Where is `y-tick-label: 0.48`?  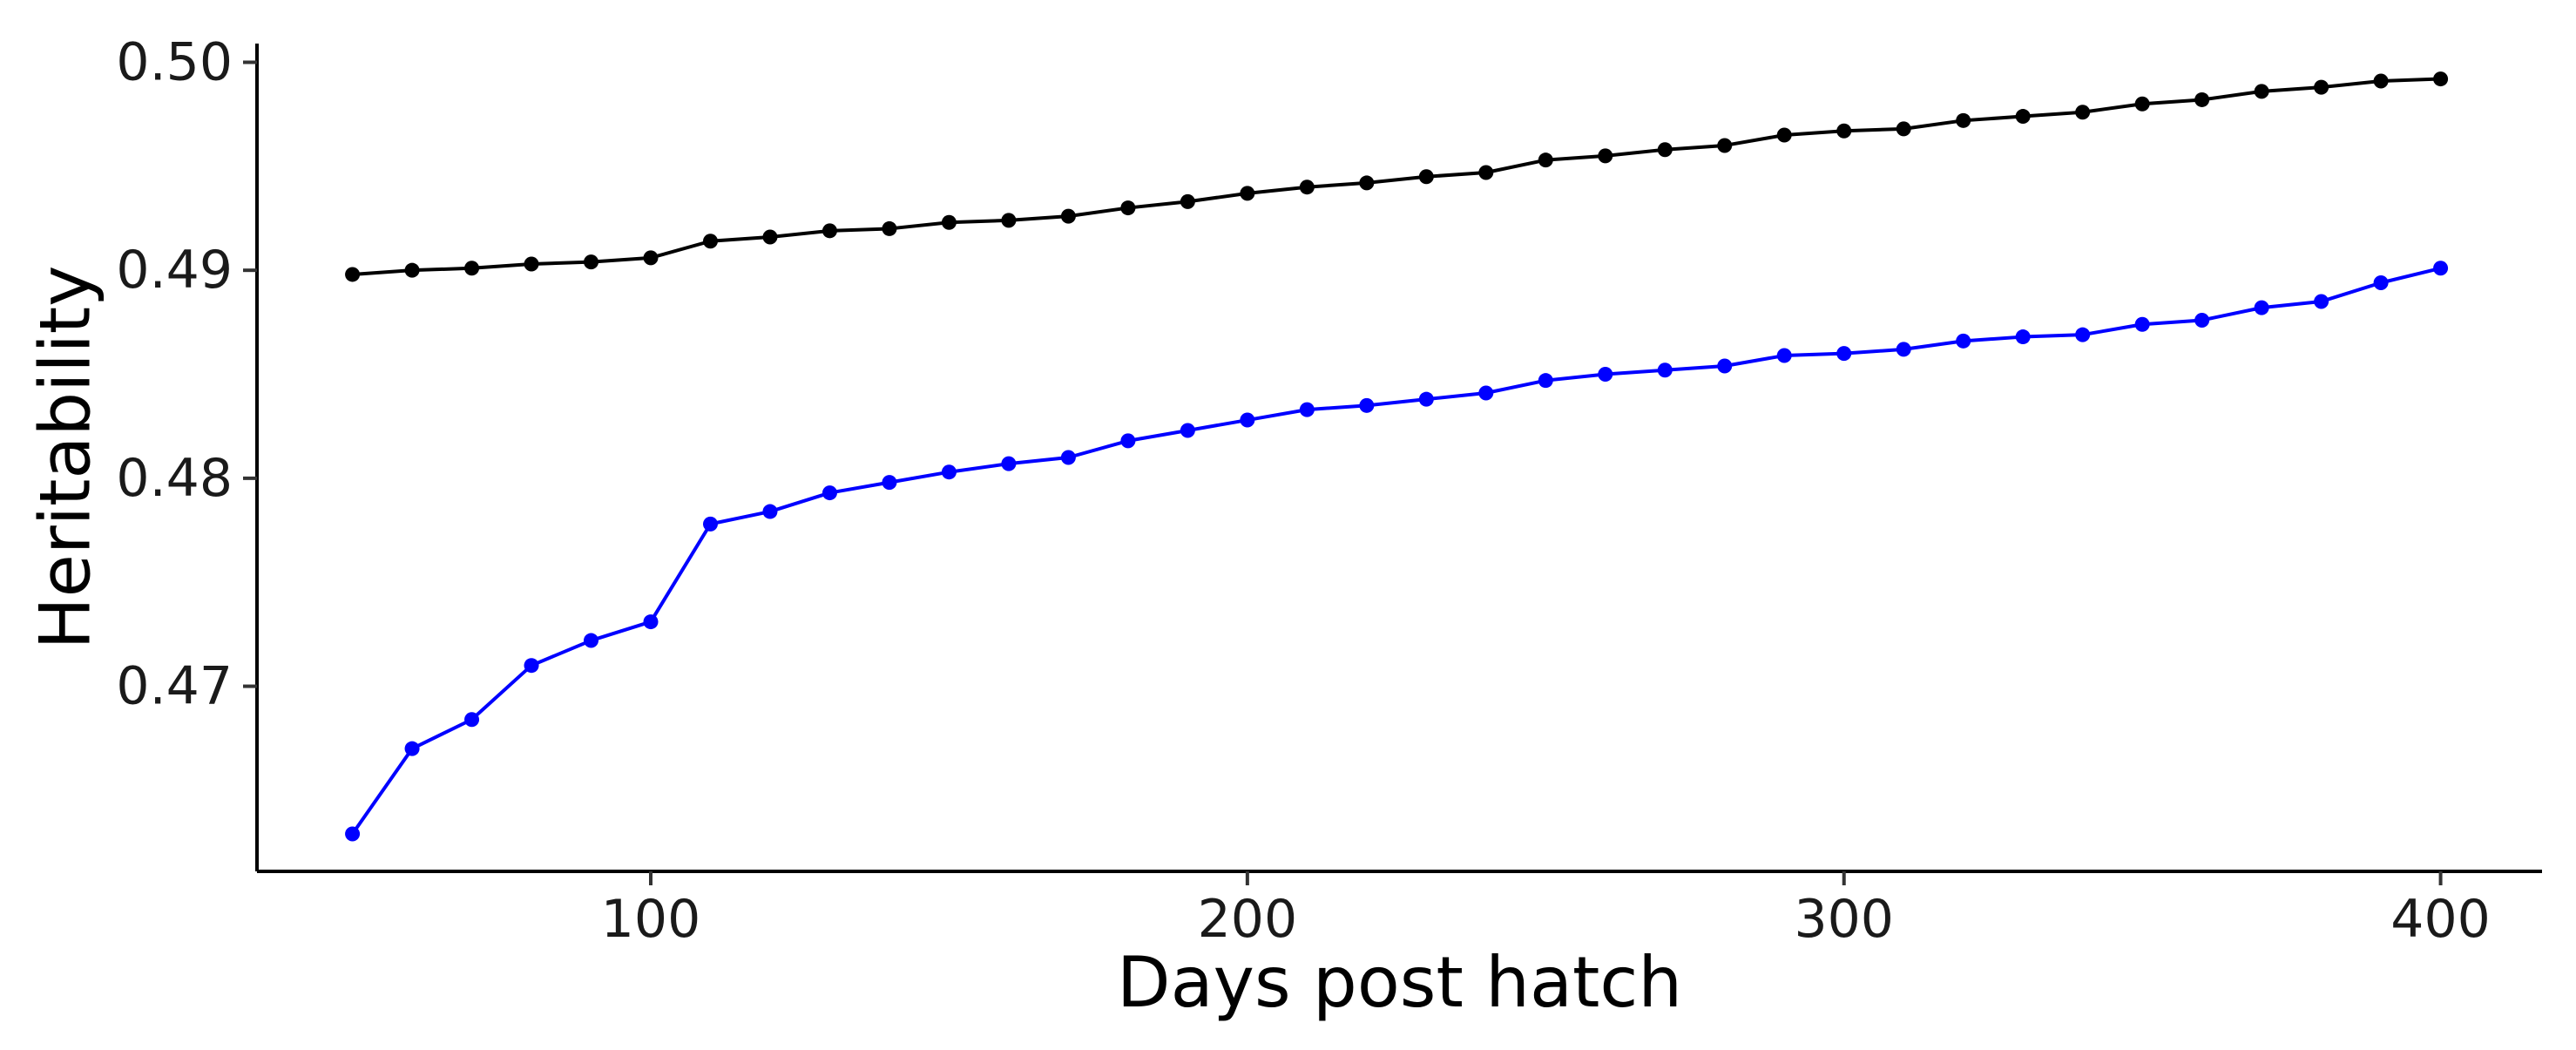 y-tick-label: 0.48 is located at coordinates (174, 478).